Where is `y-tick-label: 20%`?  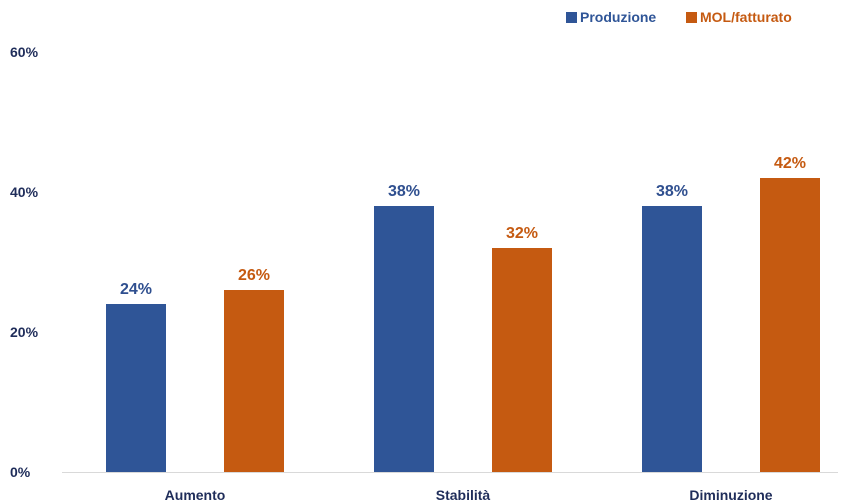 y-tick-label: 20% is located at coordinates (24, 332).